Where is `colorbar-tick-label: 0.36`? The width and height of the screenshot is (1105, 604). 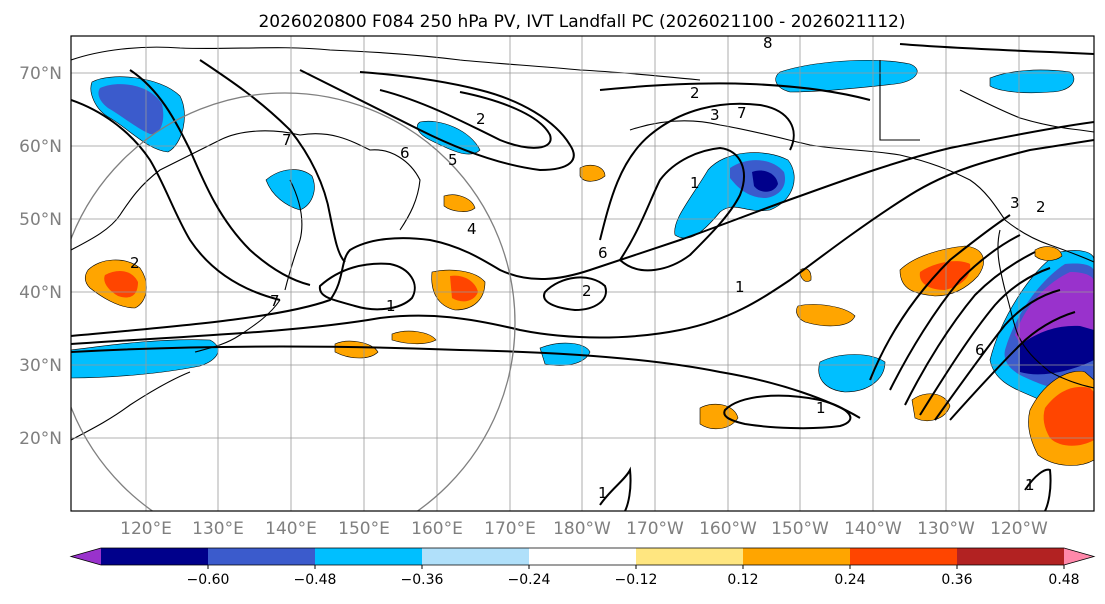 colorbar-tick-label: 0.36 is located at coordinates (956, 580).